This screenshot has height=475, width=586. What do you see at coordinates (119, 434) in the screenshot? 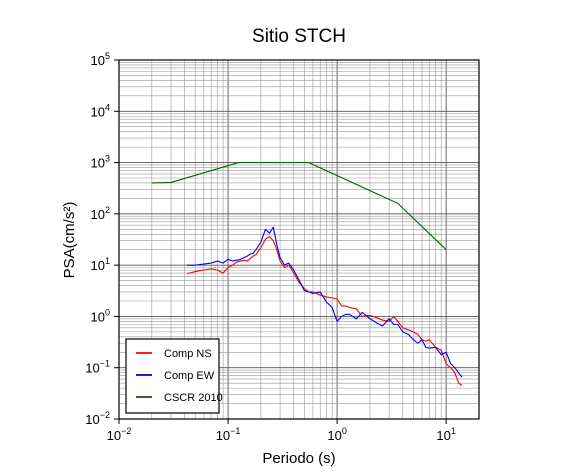
I see `x-tick-label: 10⁻²` at bounding box center [119, 434].